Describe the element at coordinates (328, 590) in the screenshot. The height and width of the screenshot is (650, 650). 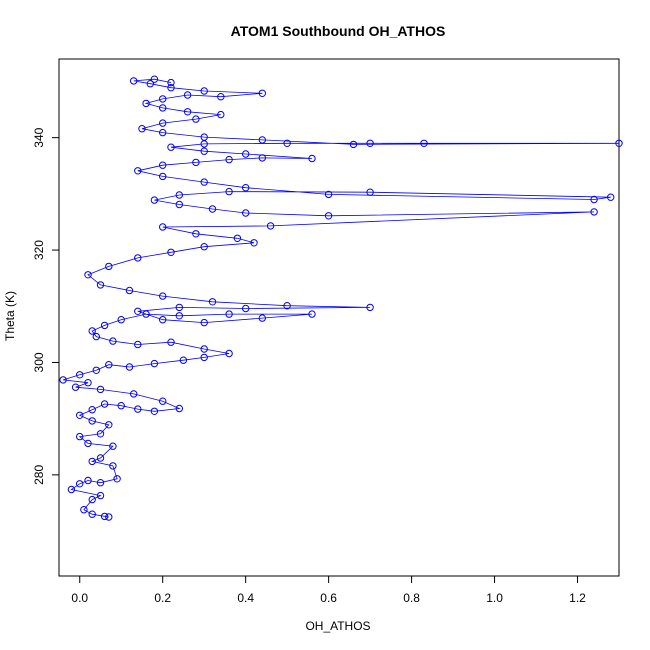
I see `x-axis: 0.0 0.2 0.4 0.6 0.8 1.0 1.2` at that location.